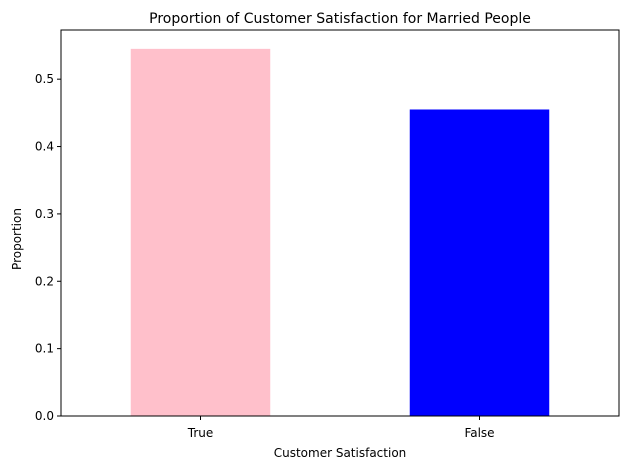  What do you see at coordinates (44, 416) in the screenshot?
I see `y-tick-label: 0.0` at bounding box center [44, 416].